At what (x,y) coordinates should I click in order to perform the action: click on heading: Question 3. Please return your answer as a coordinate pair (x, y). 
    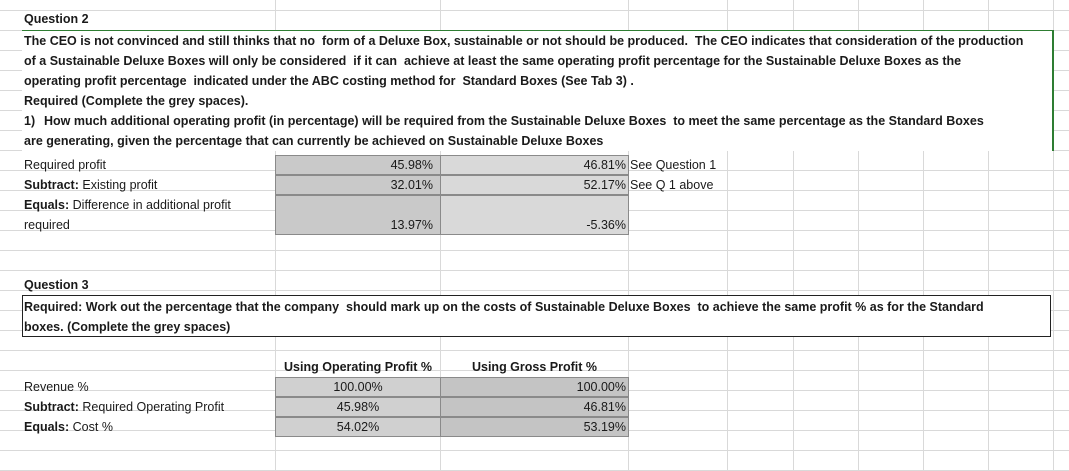
    Looking at the image, I should click on (56, 285).